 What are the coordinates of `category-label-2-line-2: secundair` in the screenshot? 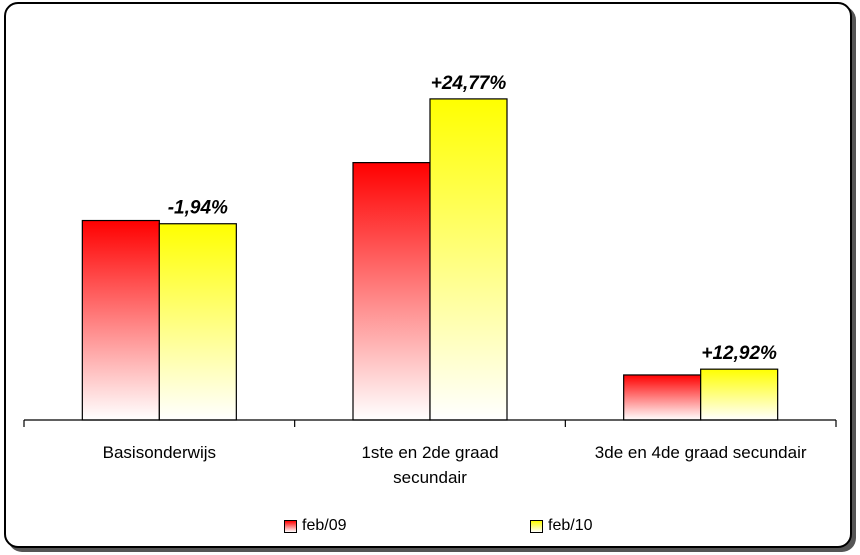 It's located at (430, 477).